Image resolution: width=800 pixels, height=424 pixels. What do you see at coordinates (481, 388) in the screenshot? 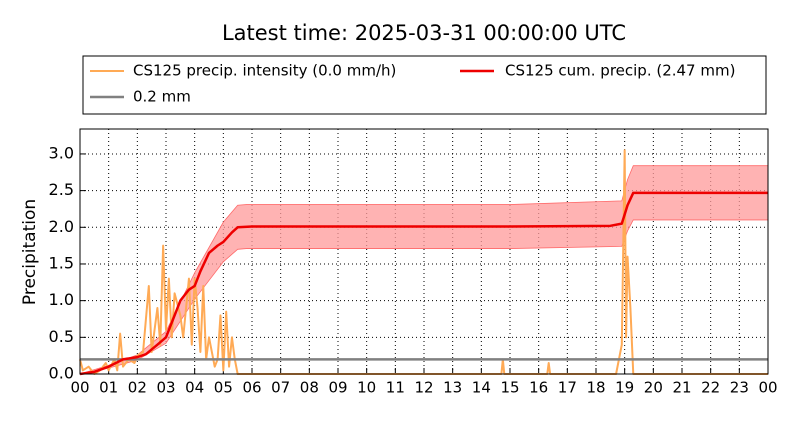
I see `x-tick-label: 14` at bounding box center [481, 388].